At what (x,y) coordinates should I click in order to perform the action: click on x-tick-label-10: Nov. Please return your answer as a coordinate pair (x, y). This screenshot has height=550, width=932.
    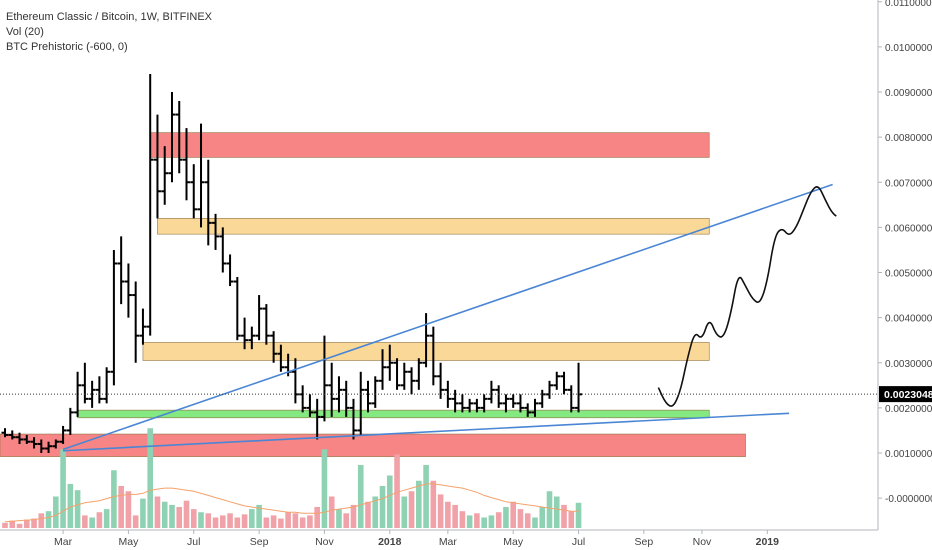
    Looking at the image, I should click on (702, 542).